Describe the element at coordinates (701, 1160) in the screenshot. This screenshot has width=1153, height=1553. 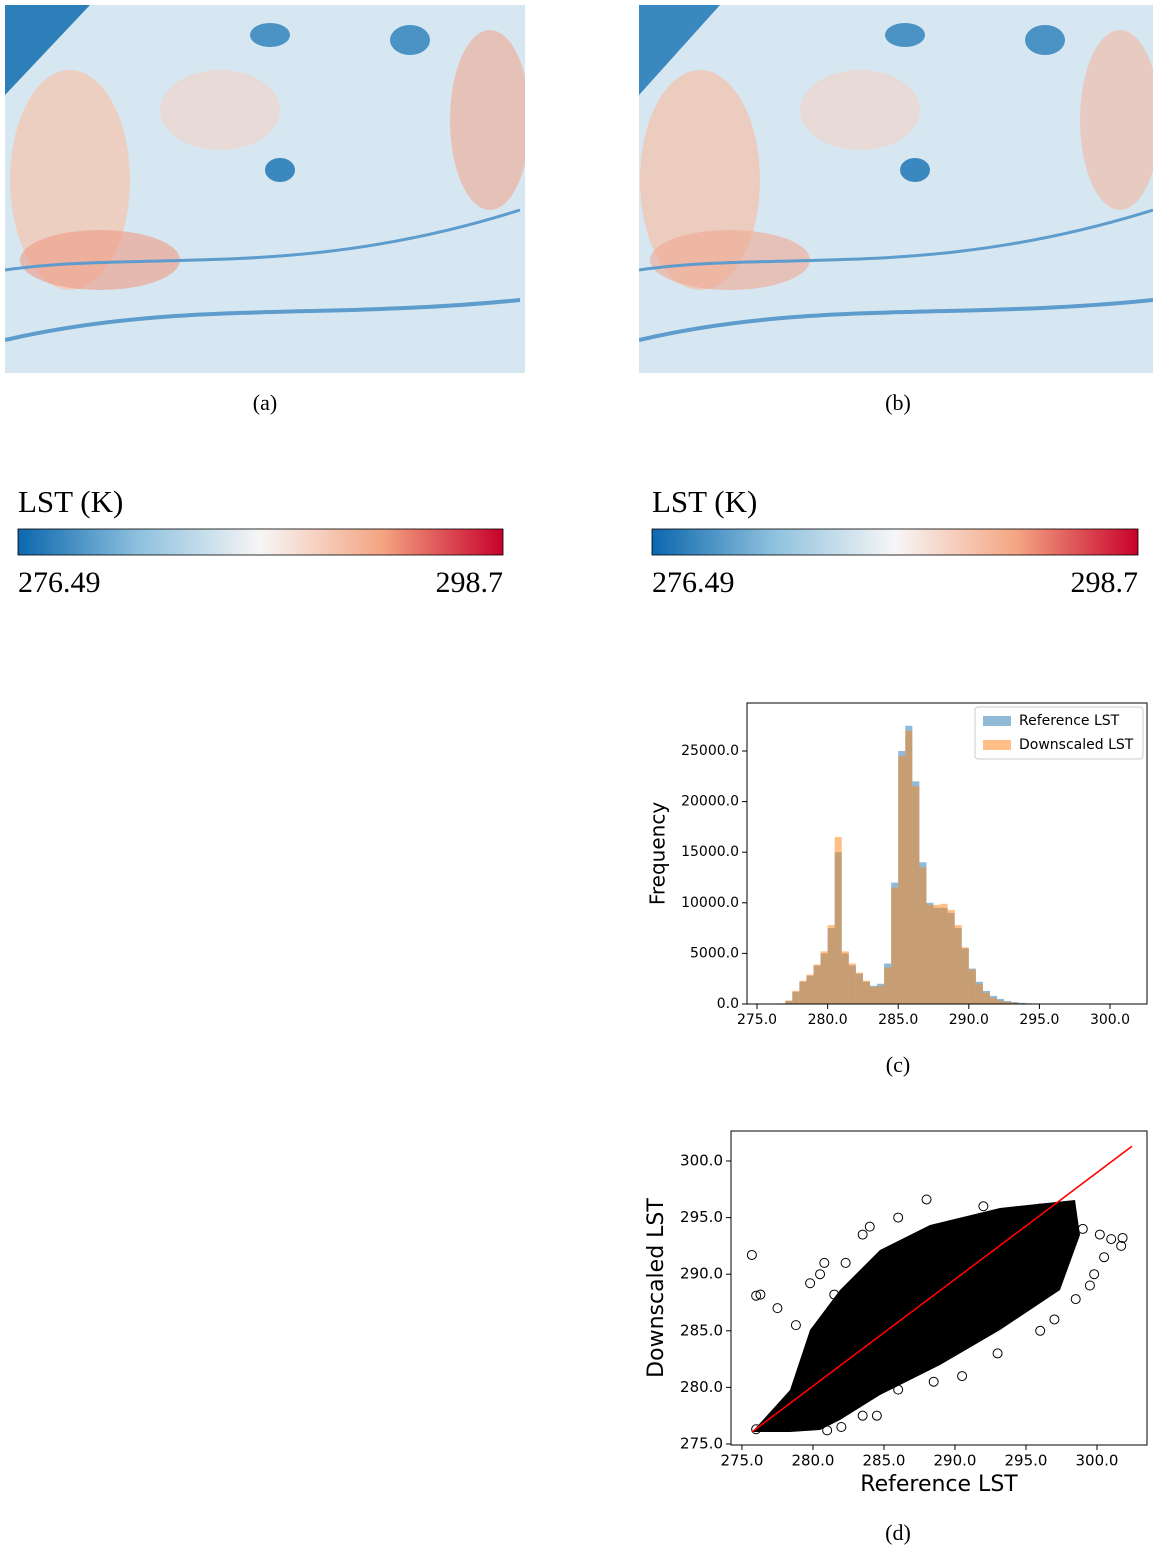
I see `y-tick-label: 300.0` at that location.